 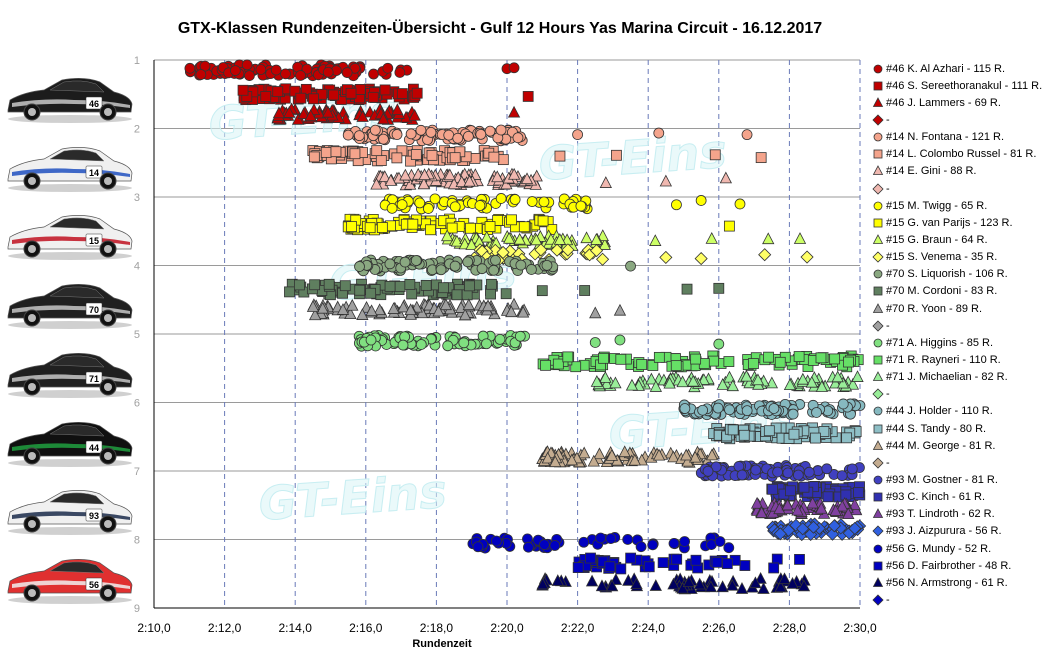 I want to click on y-tick-label: 8, so click(x=137, y=541).